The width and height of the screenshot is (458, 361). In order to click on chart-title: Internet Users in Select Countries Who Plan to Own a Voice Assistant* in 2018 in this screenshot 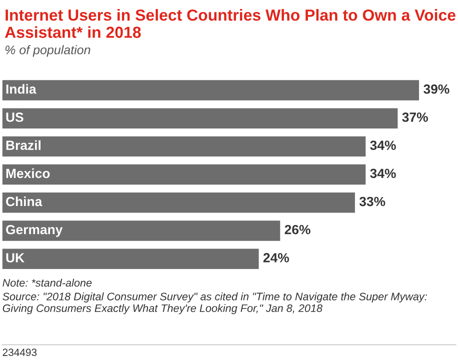, I will do `click(230, 23)`.